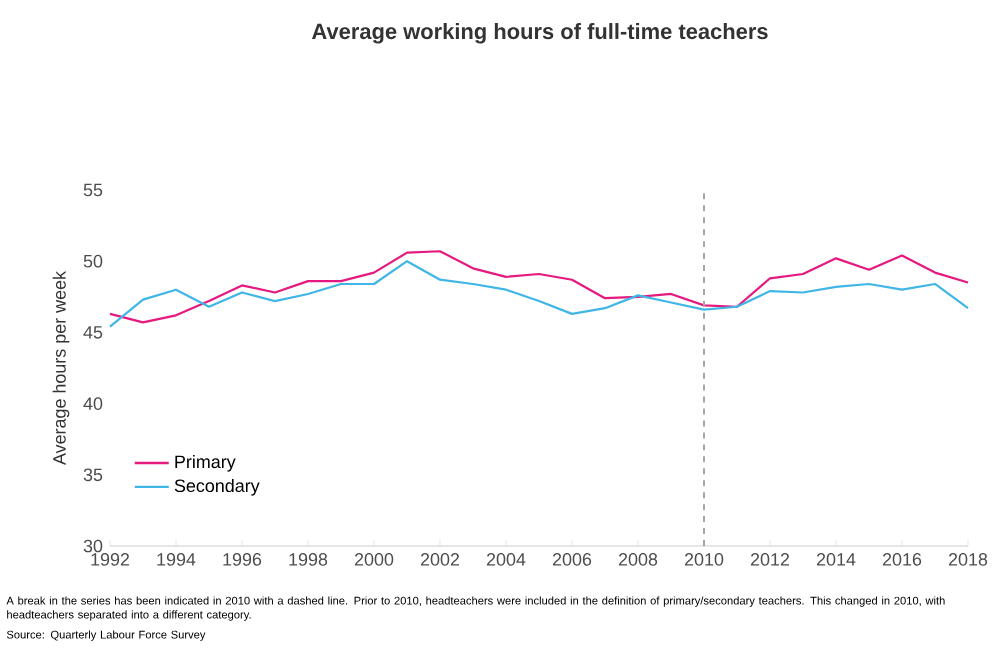  I want to click on x-tick-label: 2012, so click(770, 559).